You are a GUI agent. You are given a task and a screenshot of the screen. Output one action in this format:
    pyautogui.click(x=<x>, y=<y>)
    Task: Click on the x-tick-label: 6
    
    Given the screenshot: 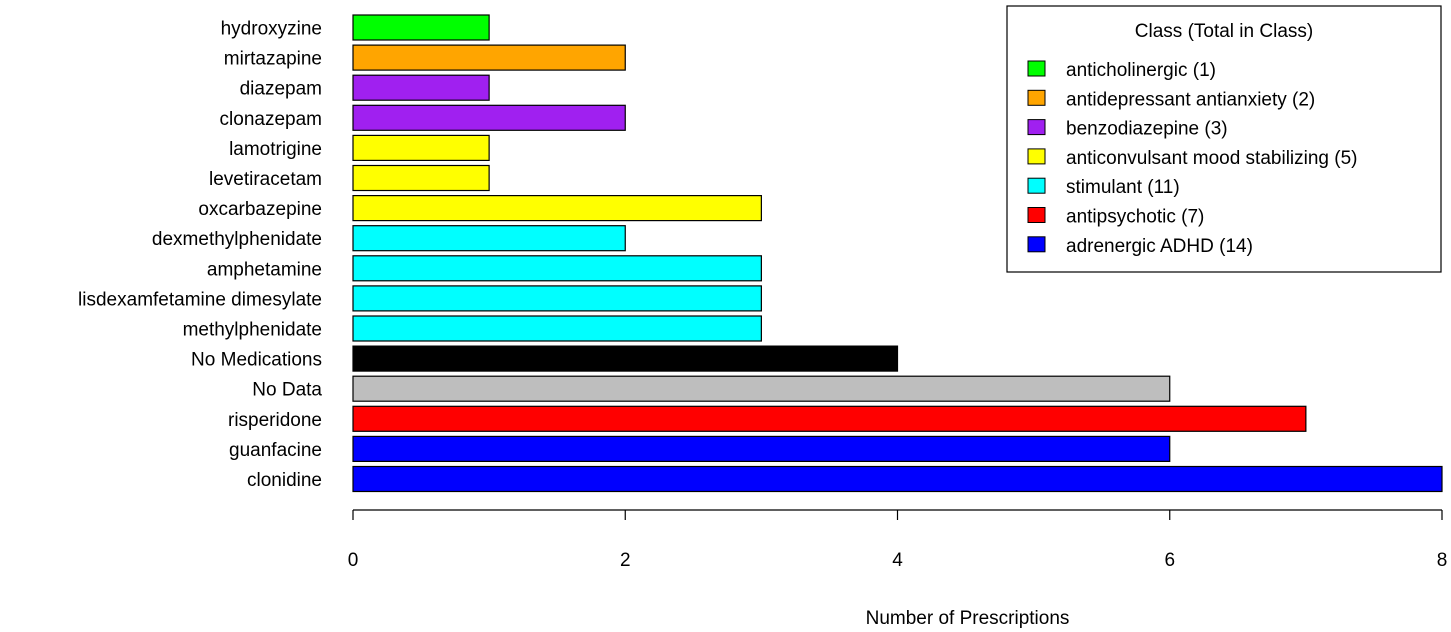 What is the action you would take?
    pyautogui.click(x=1169, y=560)
    